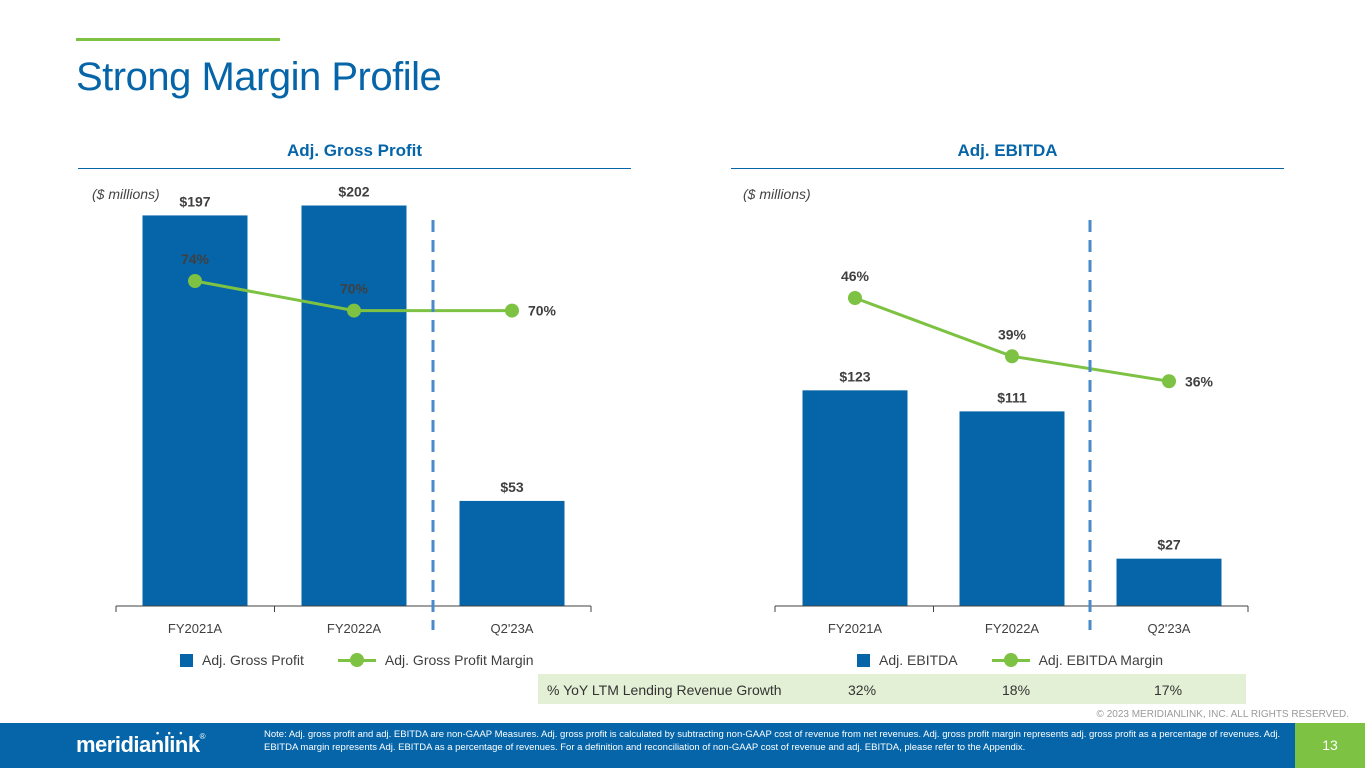 The width and height of the screenshot is (1365, 768). Describe the element at coordinates (195, 259) in the screenshot. I see `gross-profit-margin-label: 74%` at that location.